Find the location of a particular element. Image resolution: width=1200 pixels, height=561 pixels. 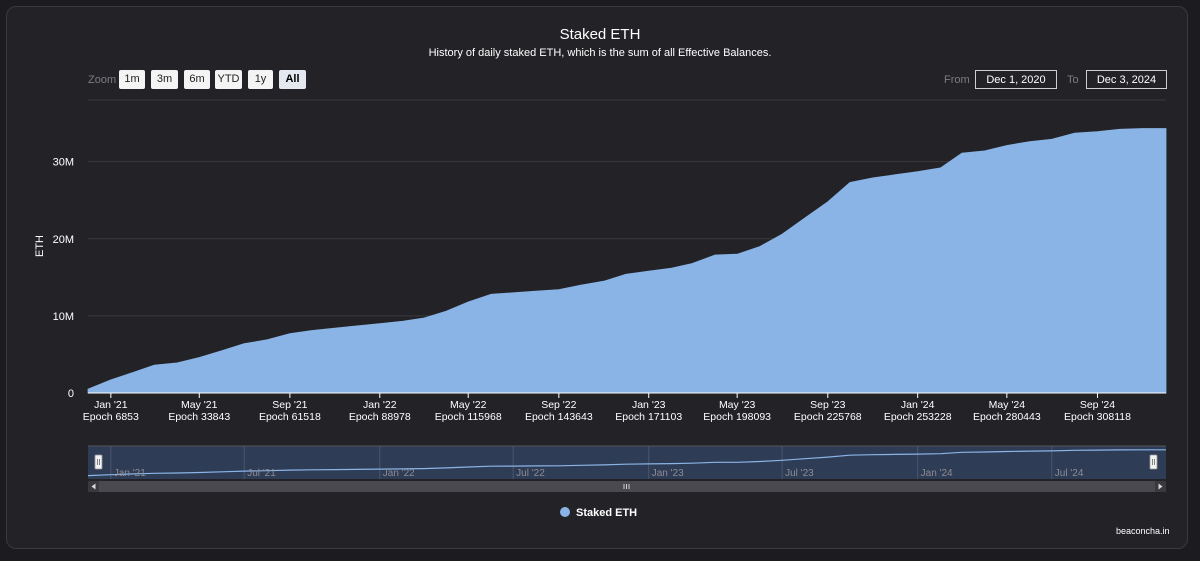

x-tick-label: Jan '23 is located at coordinates (649, 405).